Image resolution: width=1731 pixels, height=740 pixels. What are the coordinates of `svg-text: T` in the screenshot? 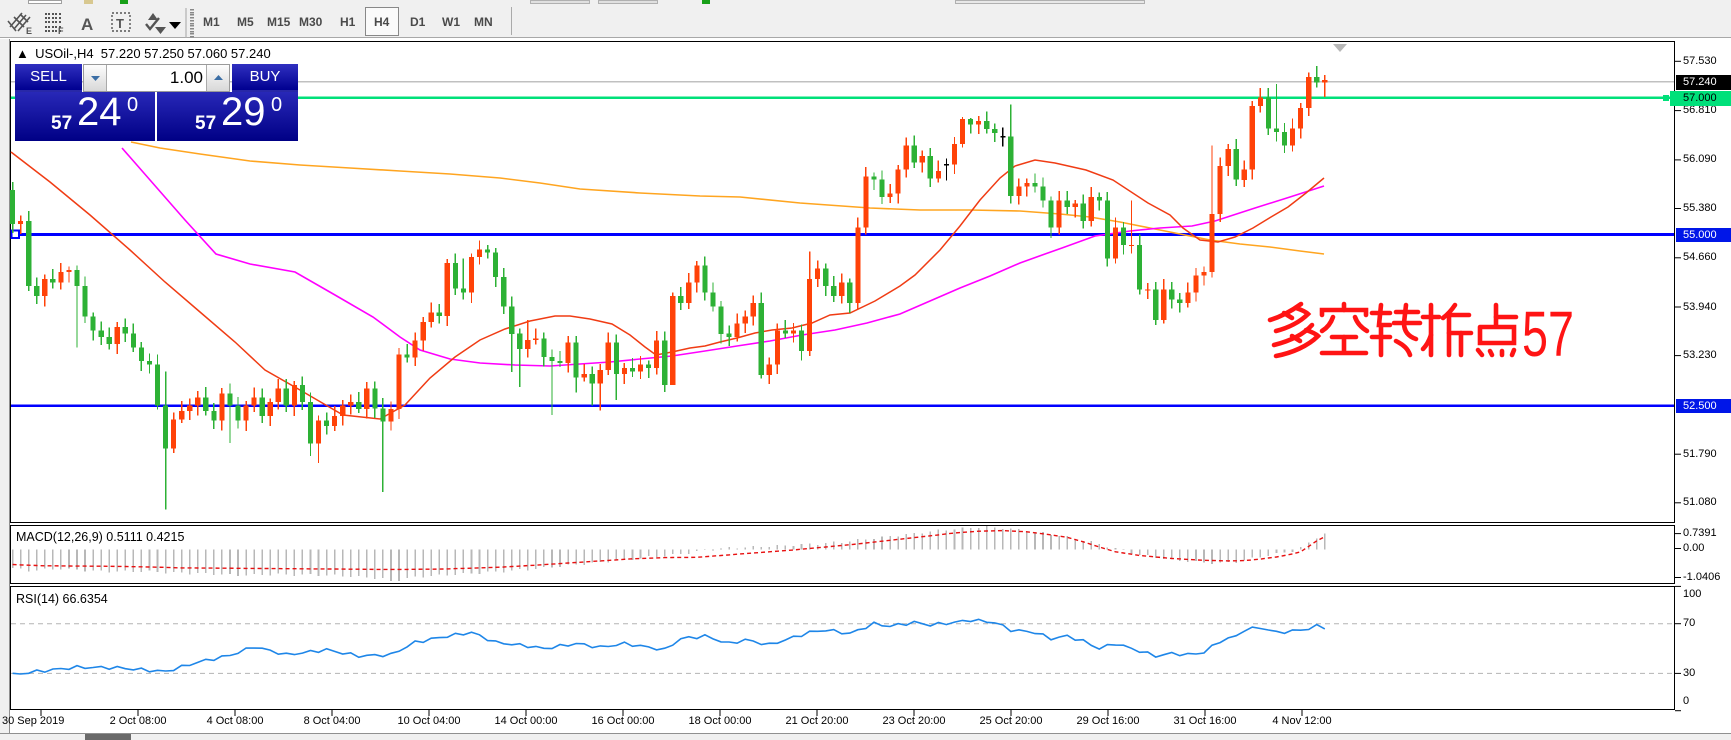 It's located at (120, 23).